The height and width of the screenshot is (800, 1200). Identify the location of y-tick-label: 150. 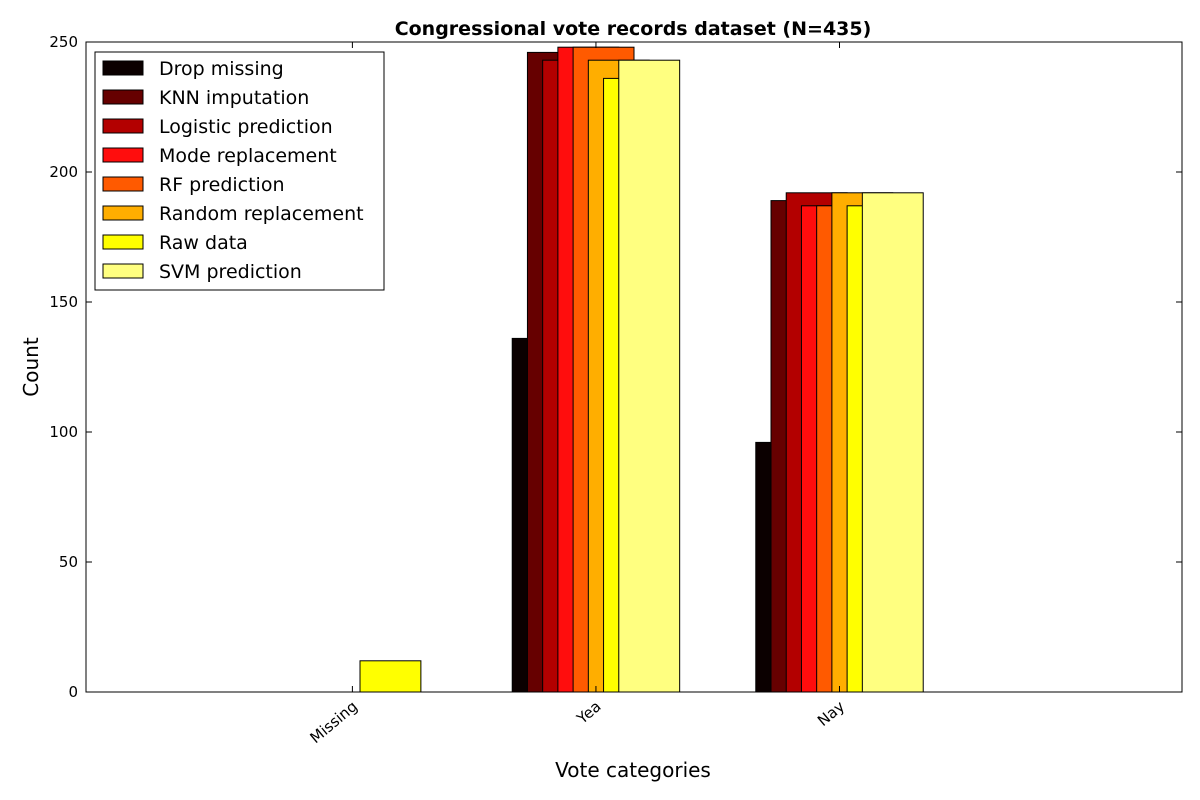
(63, 302).